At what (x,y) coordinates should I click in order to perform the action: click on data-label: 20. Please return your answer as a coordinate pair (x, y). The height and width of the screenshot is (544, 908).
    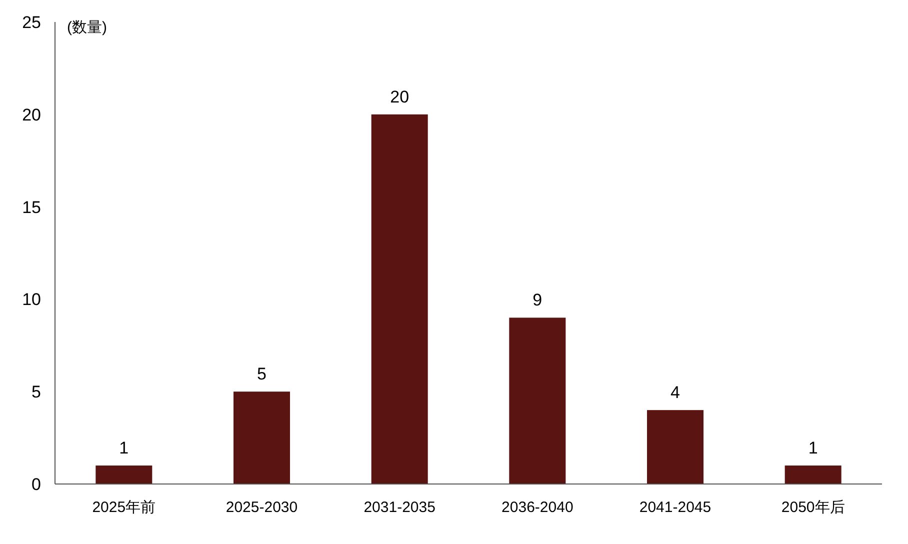
    Looking at the image, I should click on (400, 96).